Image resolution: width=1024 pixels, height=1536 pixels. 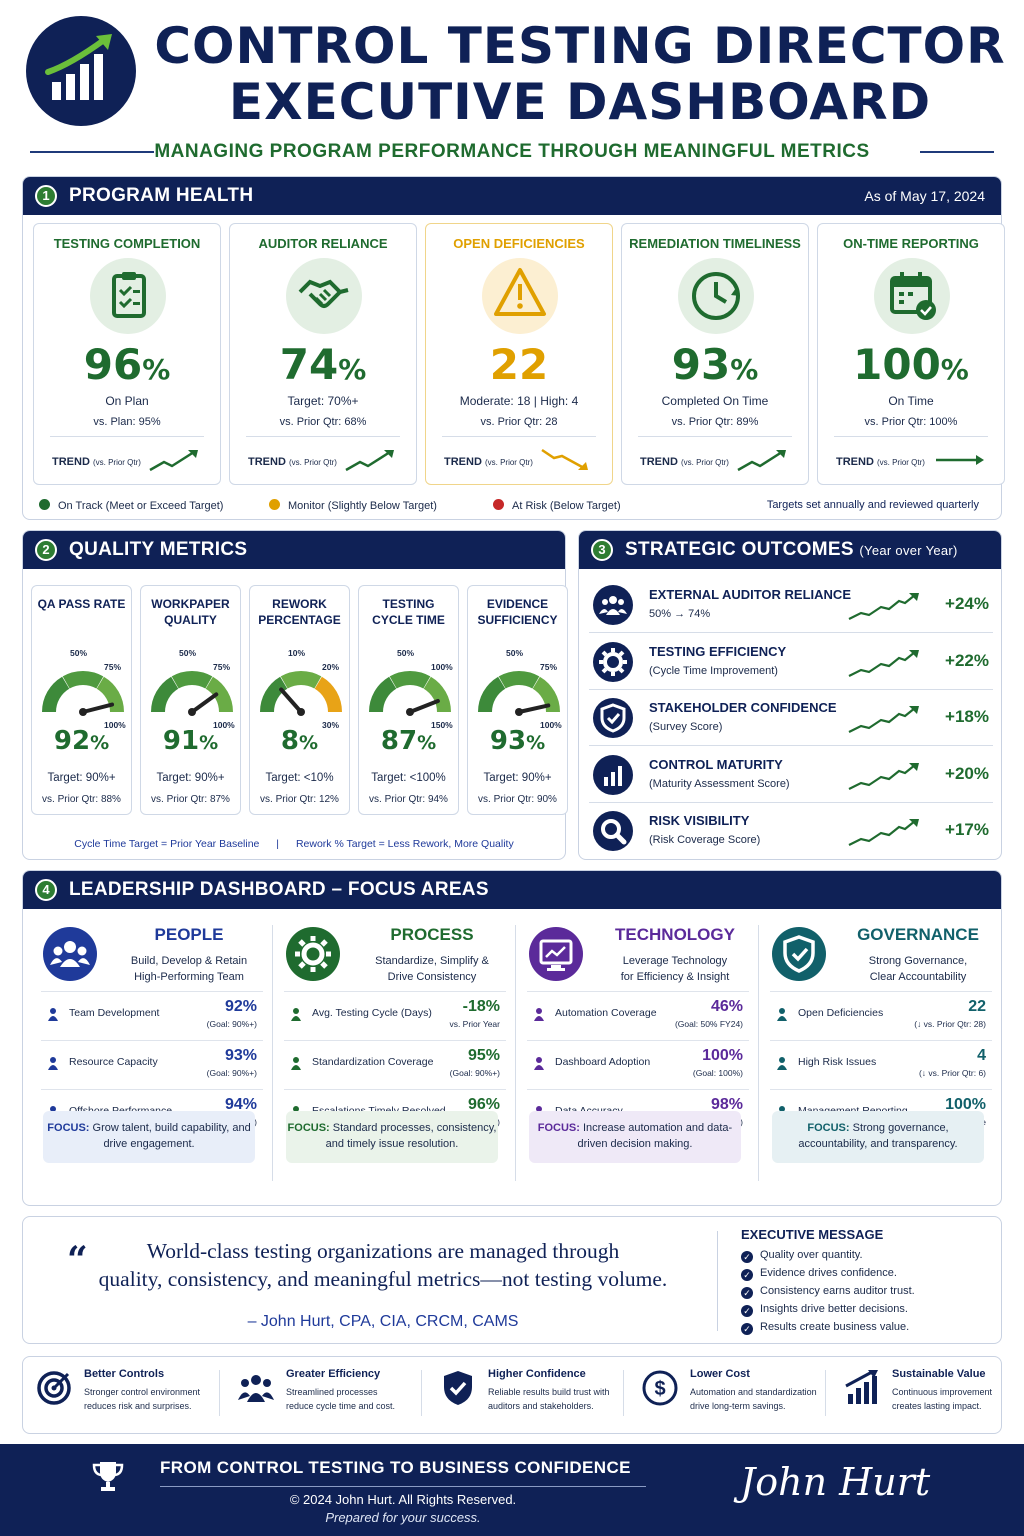 I want to click on focus-area-title: PEOPLE, so click(x=189, y=934).